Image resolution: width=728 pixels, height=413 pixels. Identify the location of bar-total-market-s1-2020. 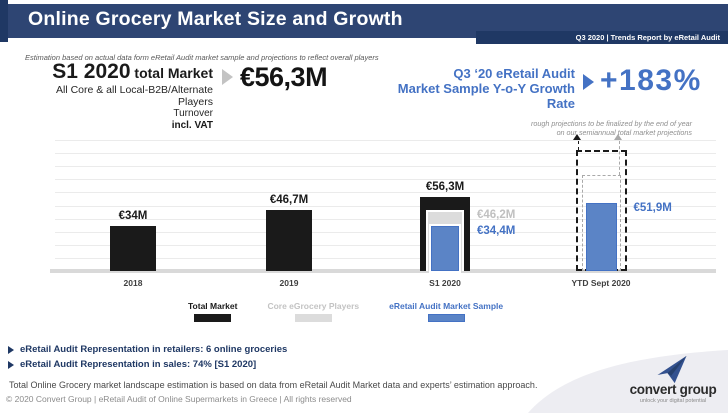
(445, 234).